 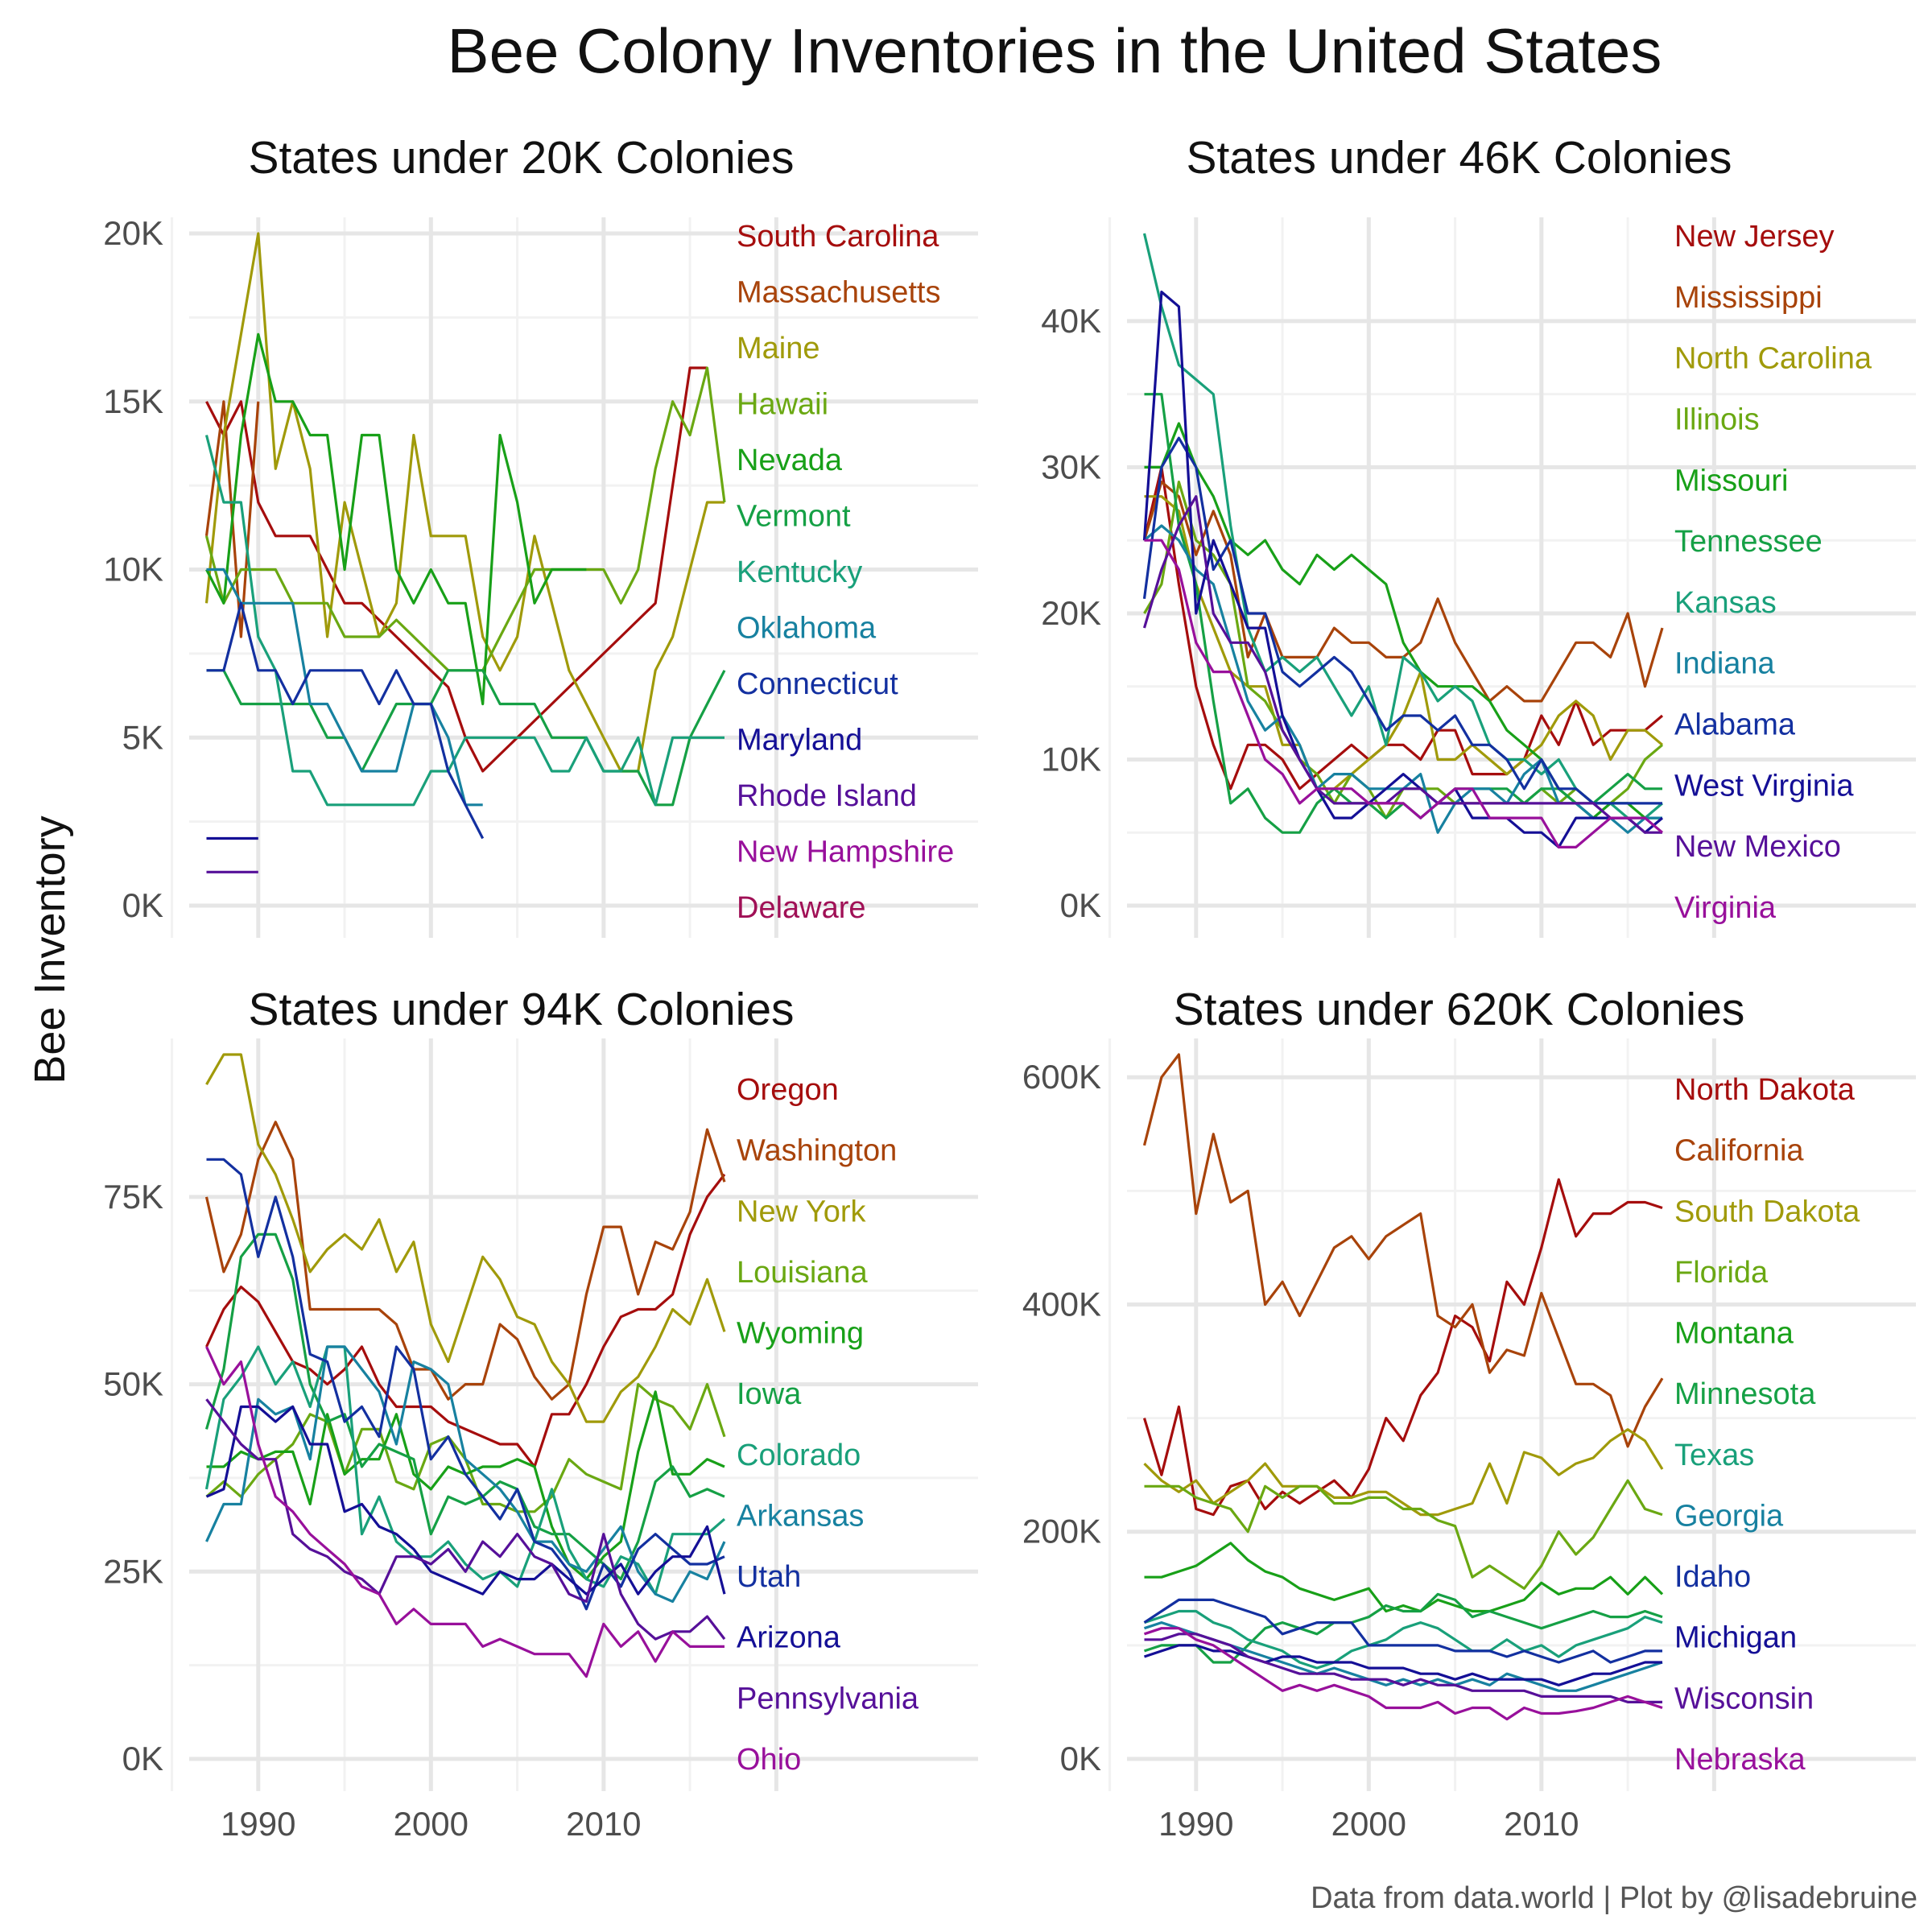 What do you see at coordinates (807, 629) in the screenshot?
I see `legend-label: Oklahoma` at bounding box center [807, 629].